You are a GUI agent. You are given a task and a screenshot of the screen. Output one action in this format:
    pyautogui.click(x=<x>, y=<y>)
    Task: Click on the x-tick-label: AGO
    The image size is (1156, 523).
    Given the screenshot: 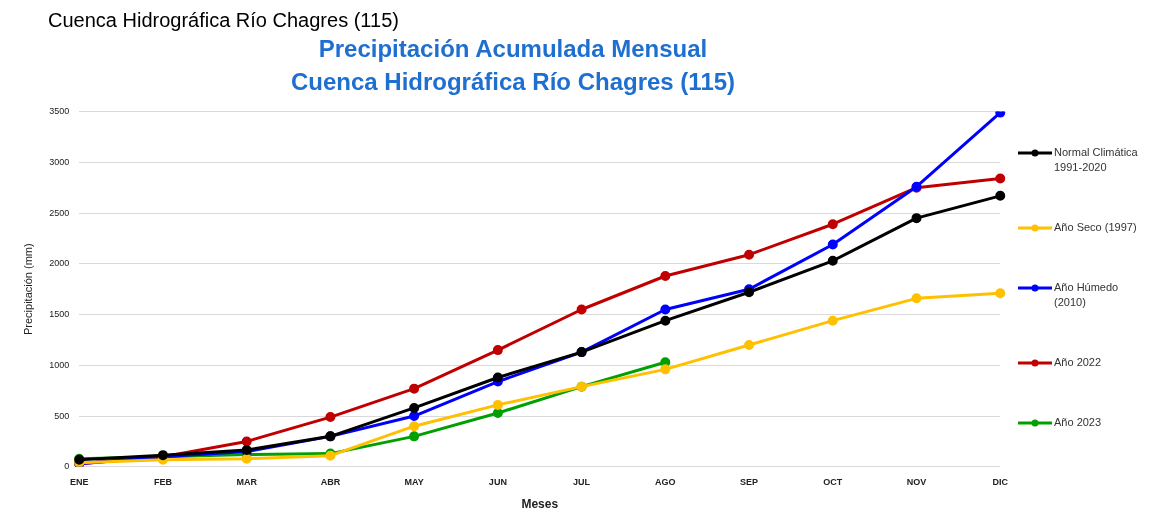 What is the action you would take?
    pyautogui.click(x=665, y=481)
    